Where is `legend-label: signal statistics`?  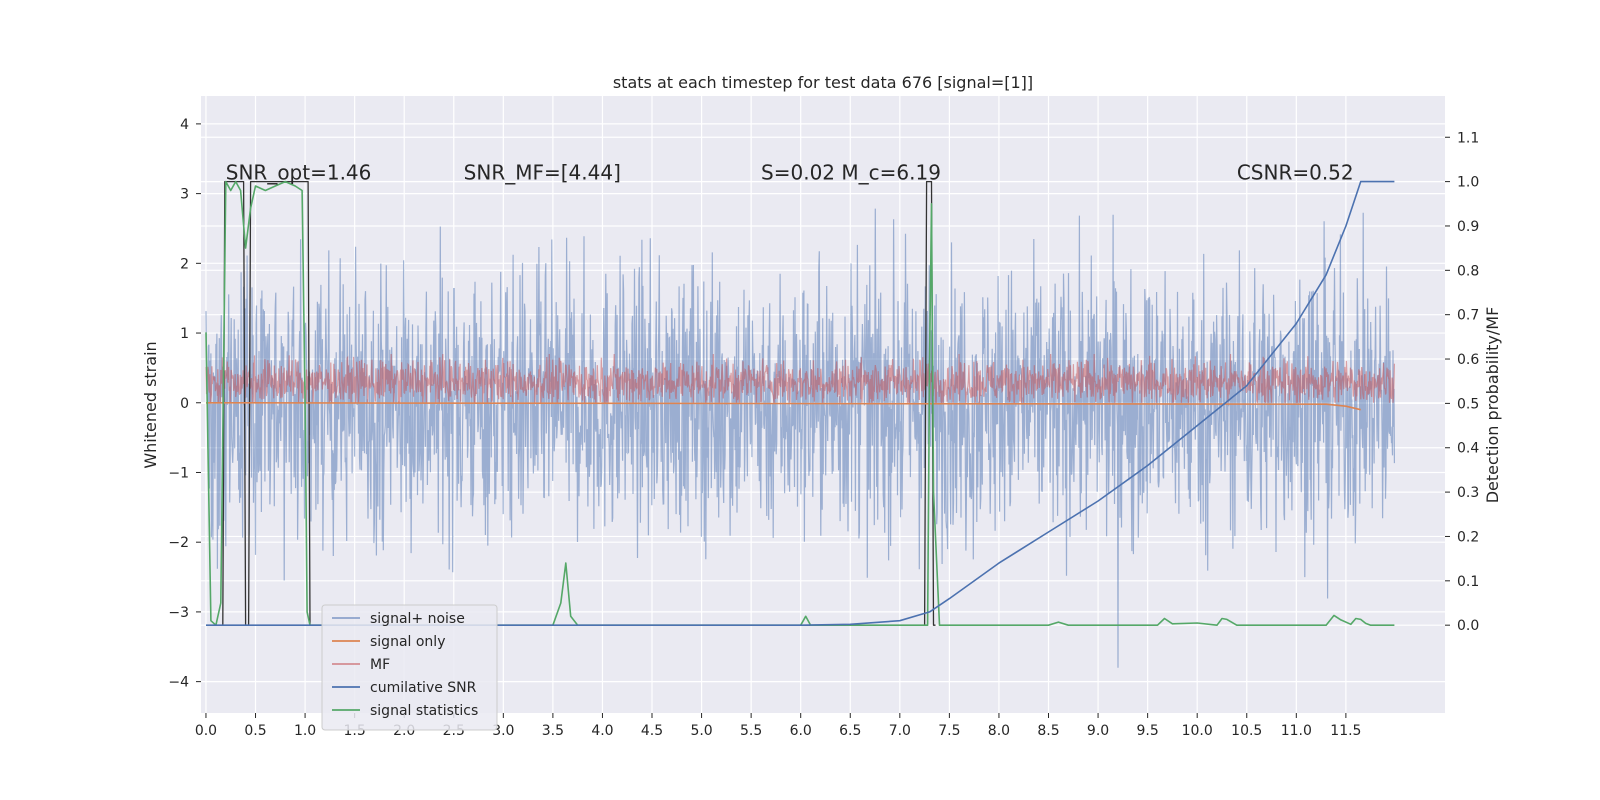
legend-label: signal statistics is located at coordinates (424, 711).